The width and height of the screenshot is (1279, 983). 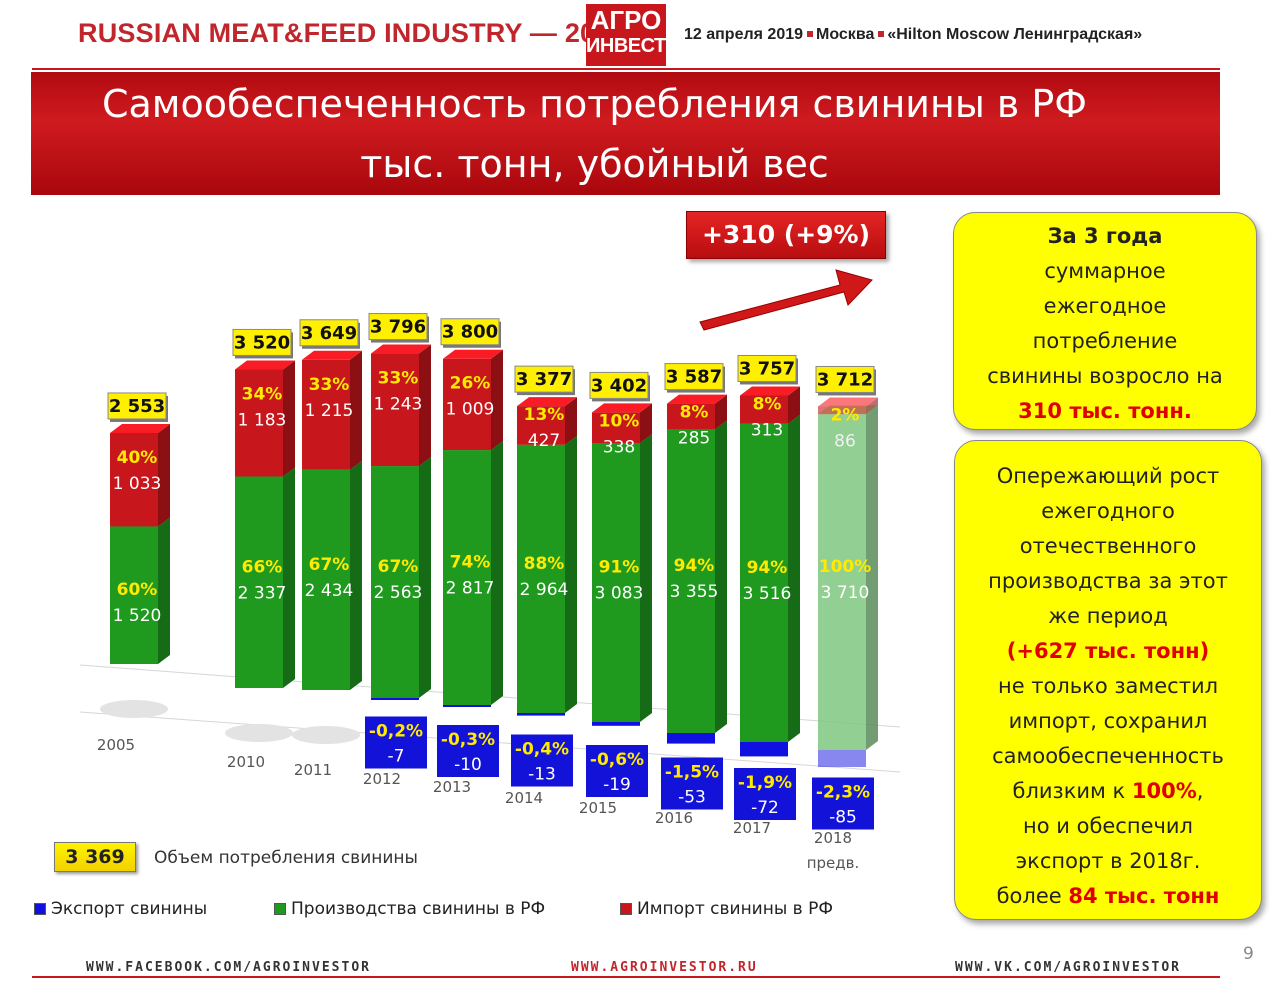 I want to click on export-share-label: -0,2%, so click(x=396, y=732).